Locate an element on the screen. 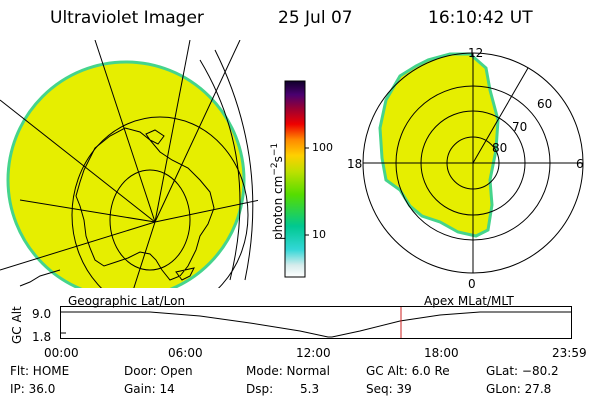 The image size is (600, 400). colorbar-tick-label-100: 100 is located at coordinates (322, 147).